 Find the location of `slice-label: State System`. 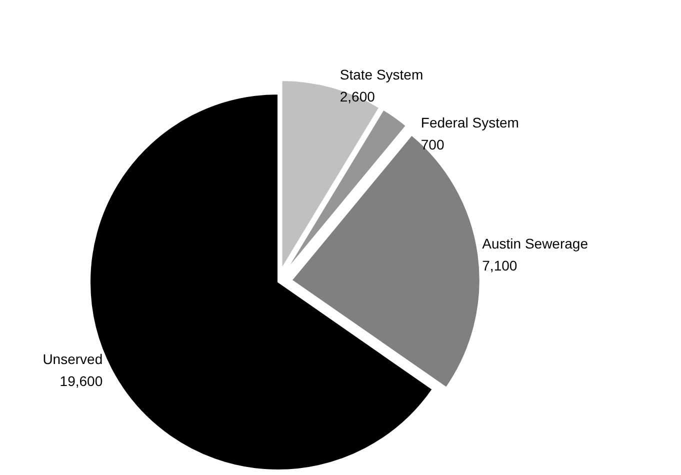

slice-label: State System is located at coordinates (382, 74).